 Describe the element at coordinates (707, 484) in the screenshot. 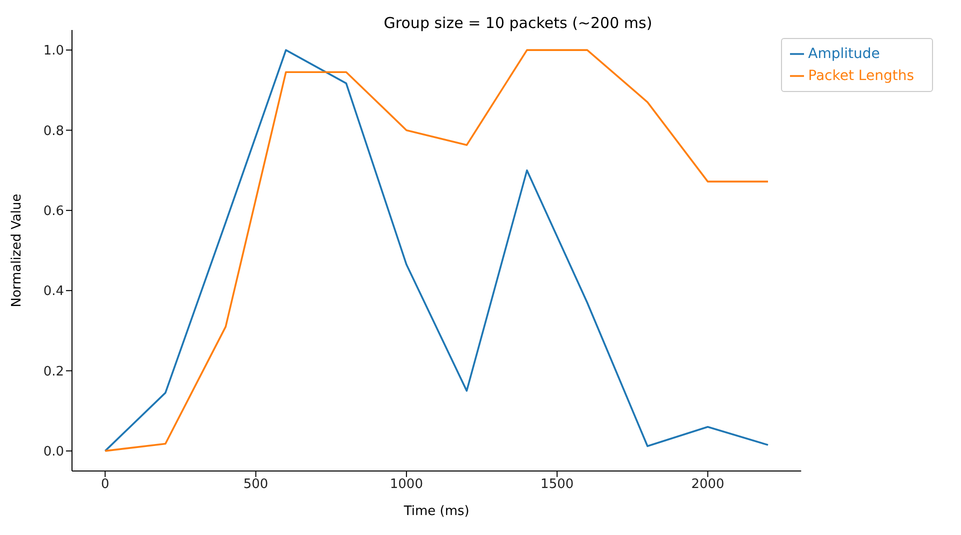

I see `x-tick-label: 2000` at that location.